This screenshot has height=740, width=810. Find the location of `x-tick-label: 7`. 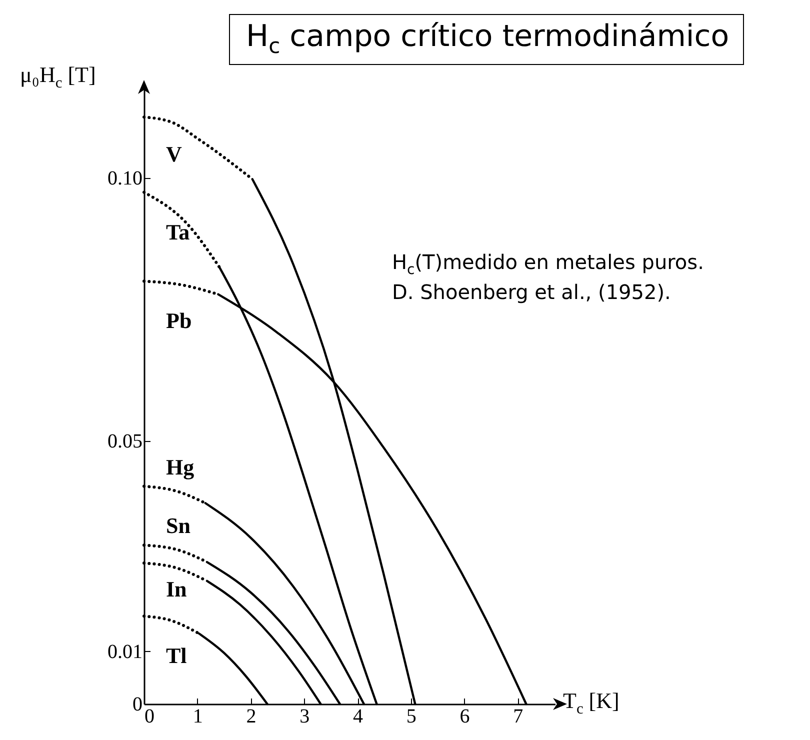

x-tick-label: 7 is located at coordinates (518, 717).